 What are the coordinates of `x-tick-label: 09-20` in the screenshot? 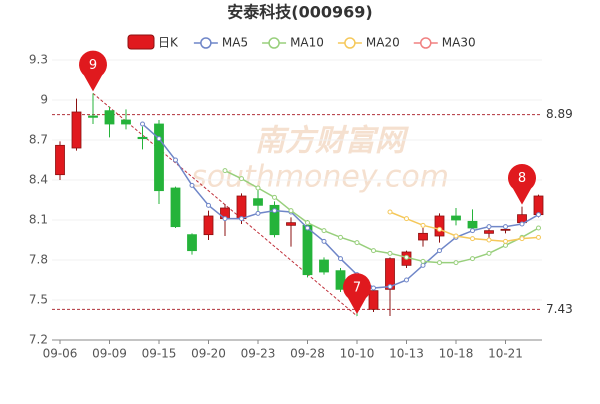 It's located at (208, 354).